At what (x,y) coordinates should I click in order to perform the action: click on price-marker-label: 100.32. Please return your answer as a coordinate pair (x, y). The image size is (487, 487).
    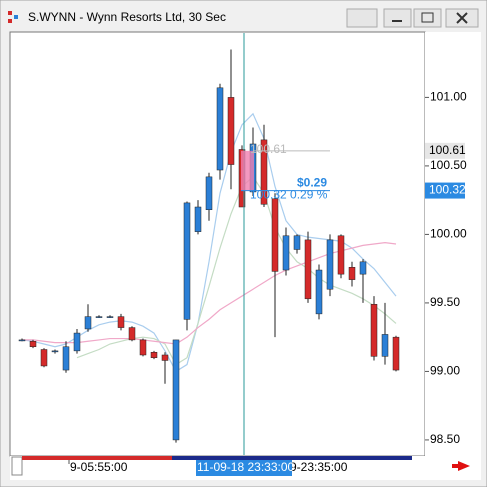
    Looking at the image, I should click on (447, 190).